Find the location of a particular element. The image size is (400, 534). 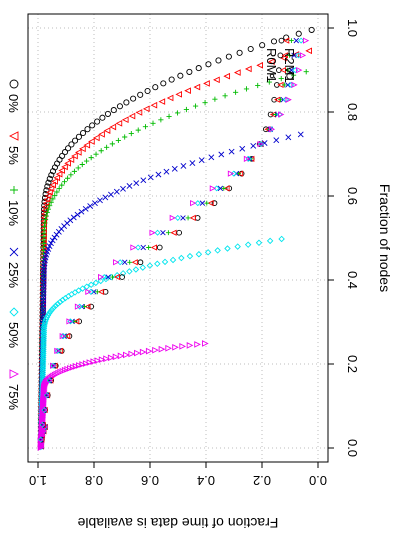

r2m1-point-5%-101 is located at coordinates (216, 80).